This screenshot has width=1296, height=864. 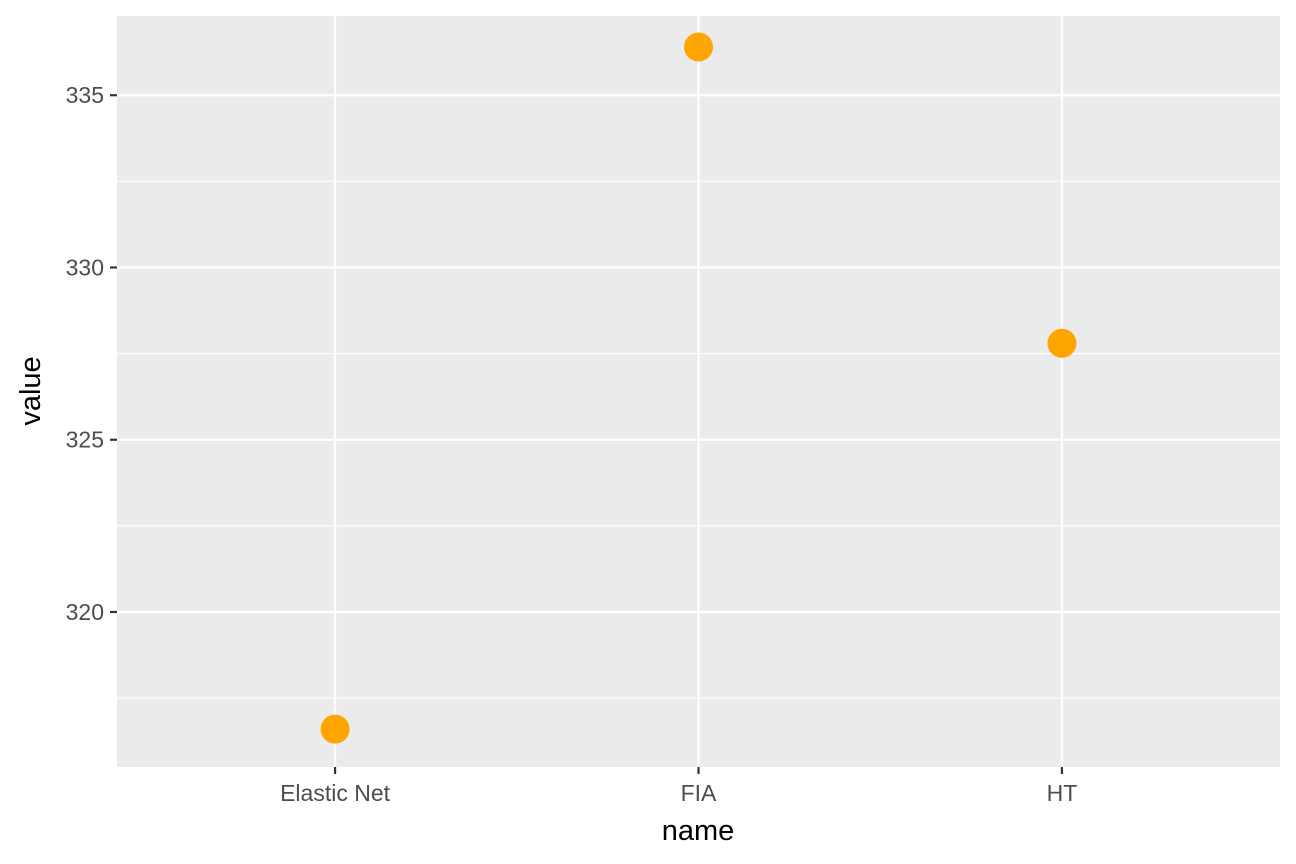 I want to click on x-tick-label: Elastic Net, so click(x=335, y=793).